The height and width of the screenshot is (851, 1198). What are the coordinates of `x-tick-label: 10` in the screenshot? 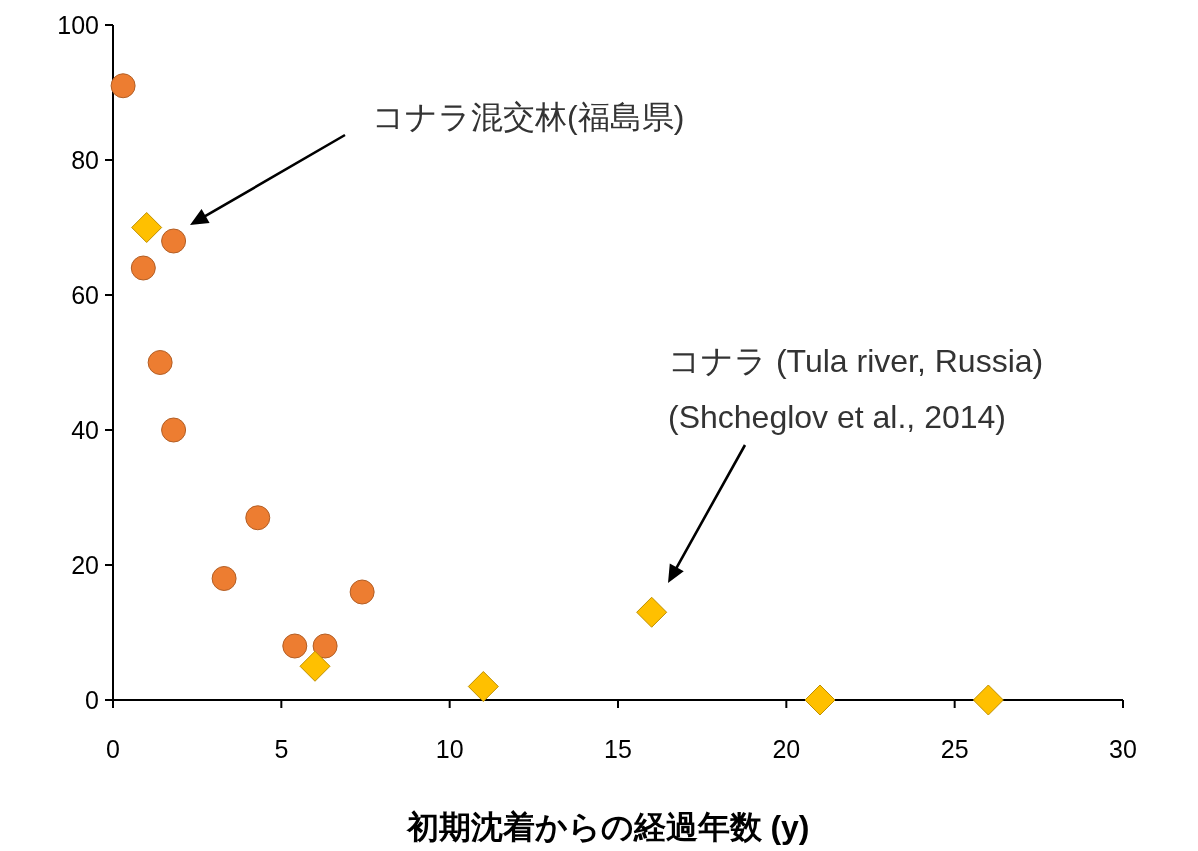 It's located at (449, 749).